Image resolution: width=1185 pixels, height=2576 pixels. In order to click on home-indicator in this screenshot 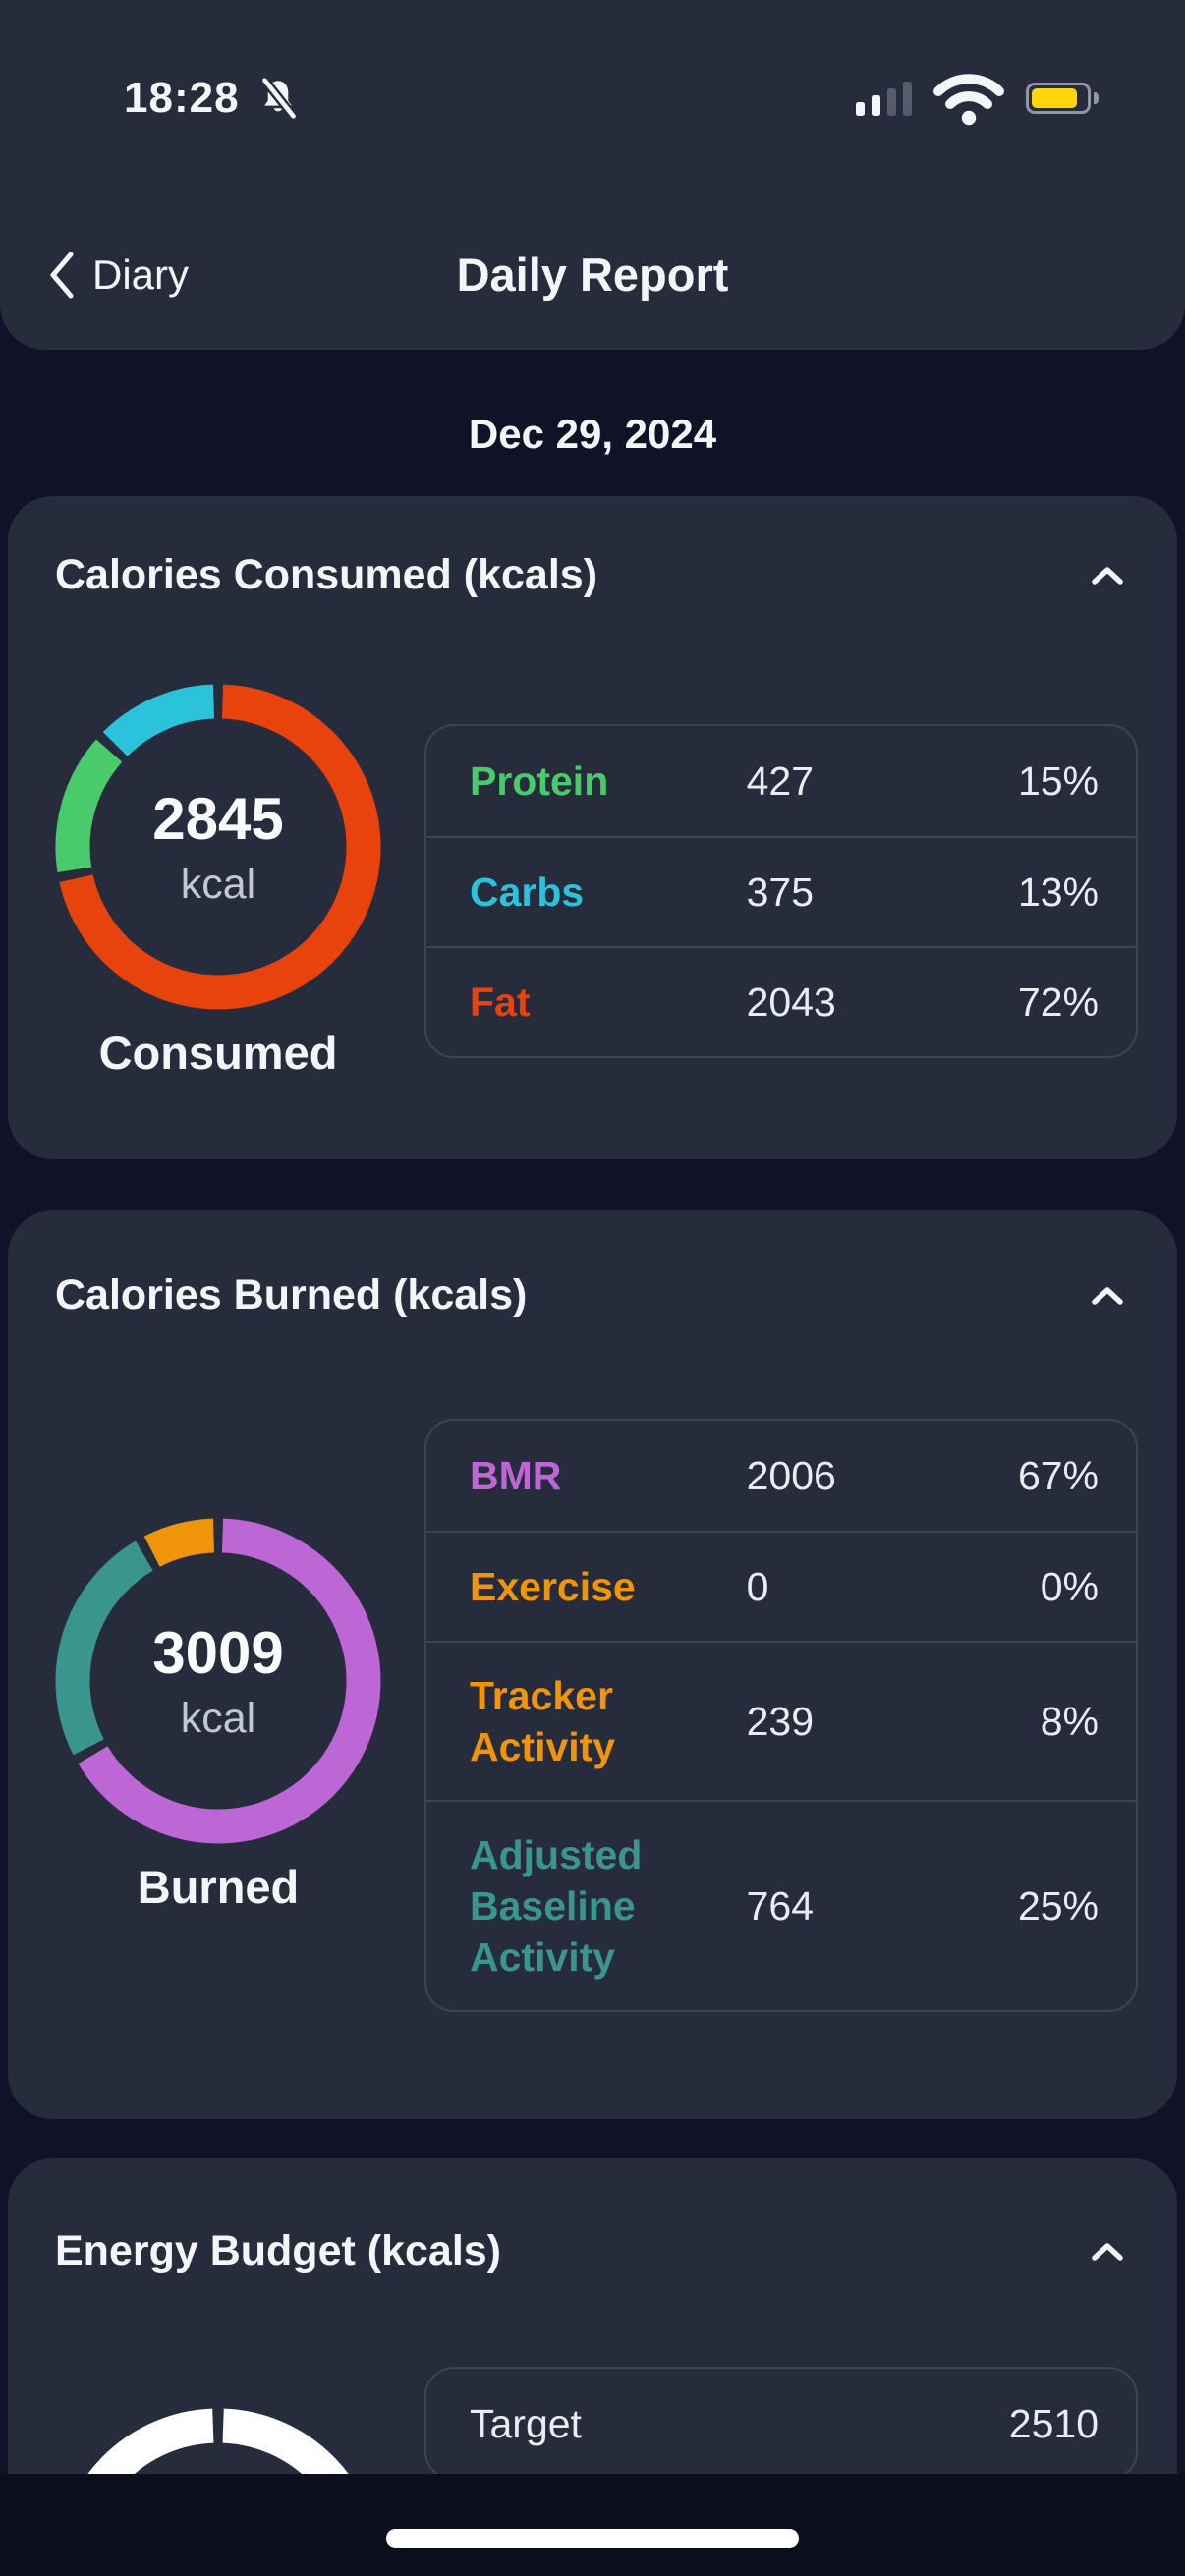, I will do `click(592, 2538)`.